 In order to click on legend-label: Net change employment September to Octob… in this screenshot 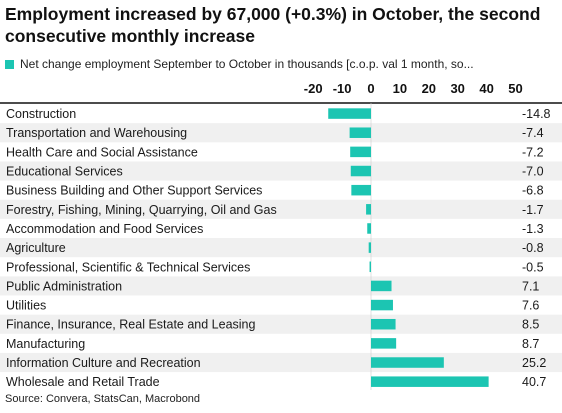, I will do `click(247, 64)`.